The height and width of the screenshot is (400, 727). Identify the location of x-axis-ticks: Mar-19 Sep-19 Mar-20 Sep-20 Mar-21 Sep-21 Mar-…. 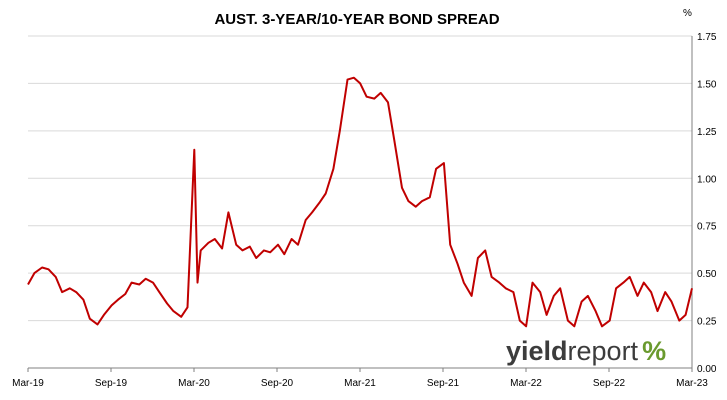
(360, 378).